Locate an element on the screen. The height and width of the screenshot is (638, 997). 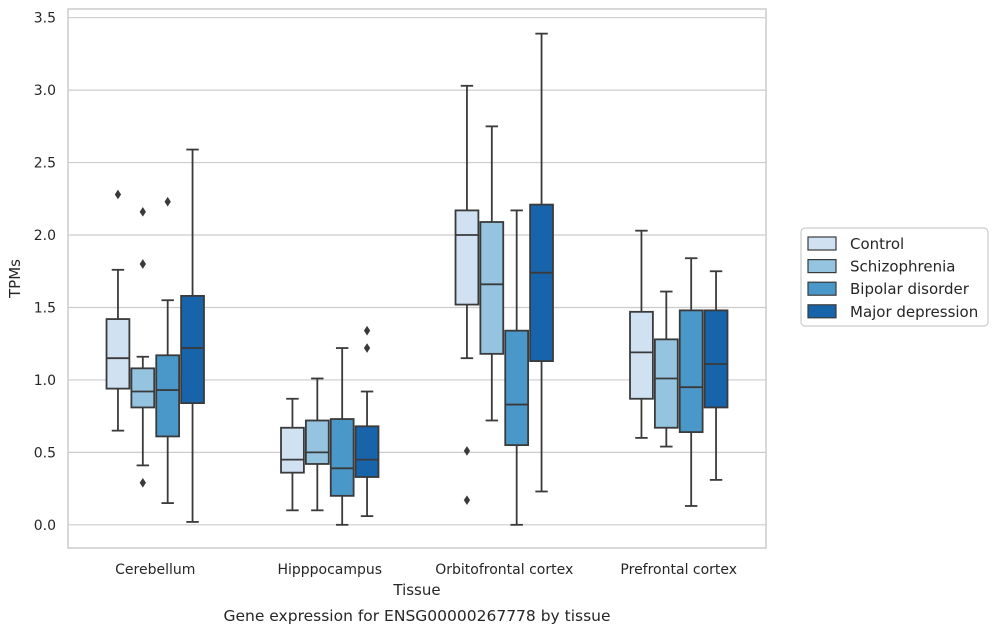
y-tick-label: 1.0 is located at coordinates (45, 381).